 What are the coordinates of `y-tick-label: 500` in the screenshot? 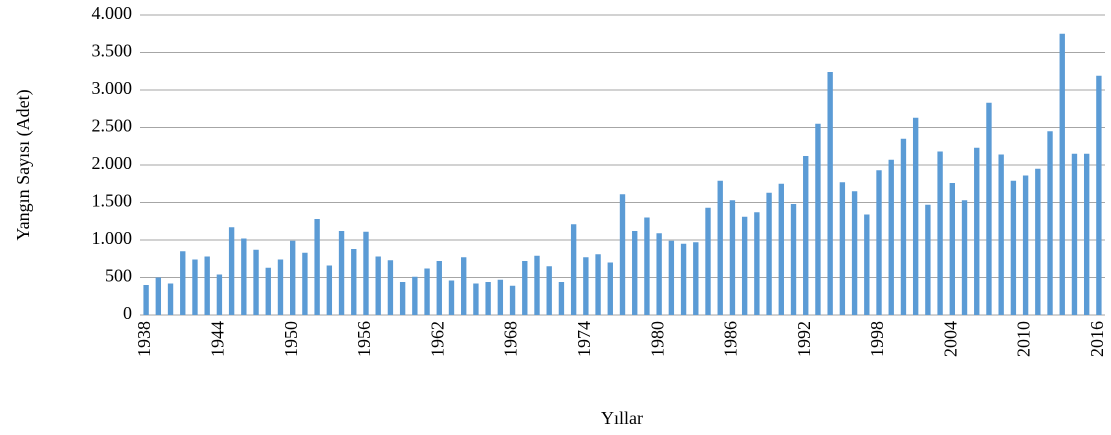 It's located at (118, 276).